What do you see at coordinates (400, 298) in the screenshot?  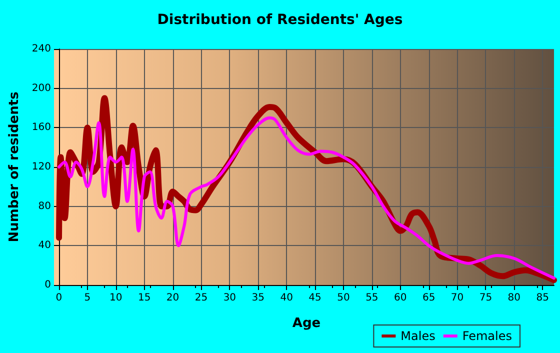 I see `x-tick-label: 60` at bounding box center [400, 298].